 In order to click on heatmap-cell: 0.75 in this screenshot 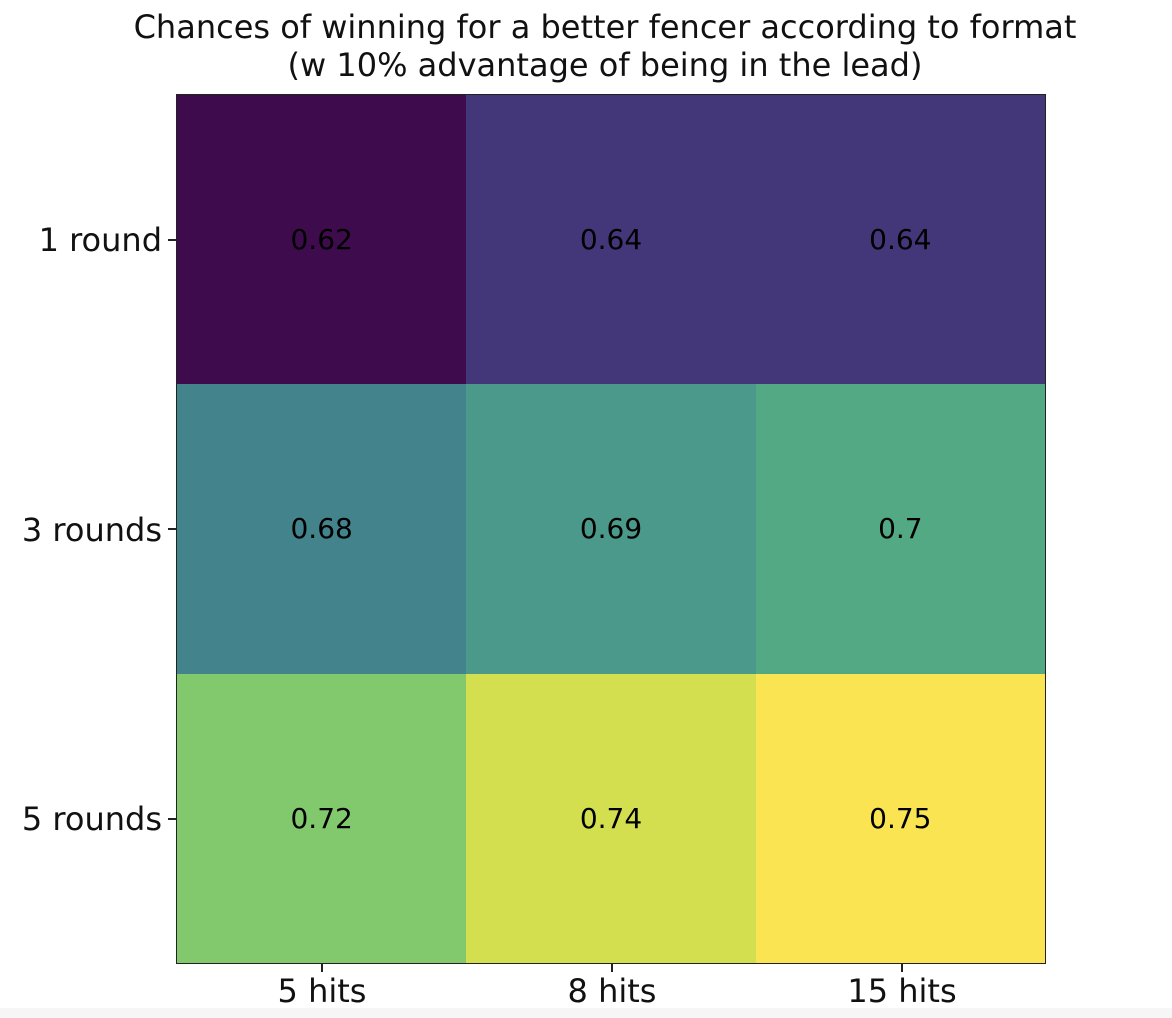, I will do `click(900, 818)`.